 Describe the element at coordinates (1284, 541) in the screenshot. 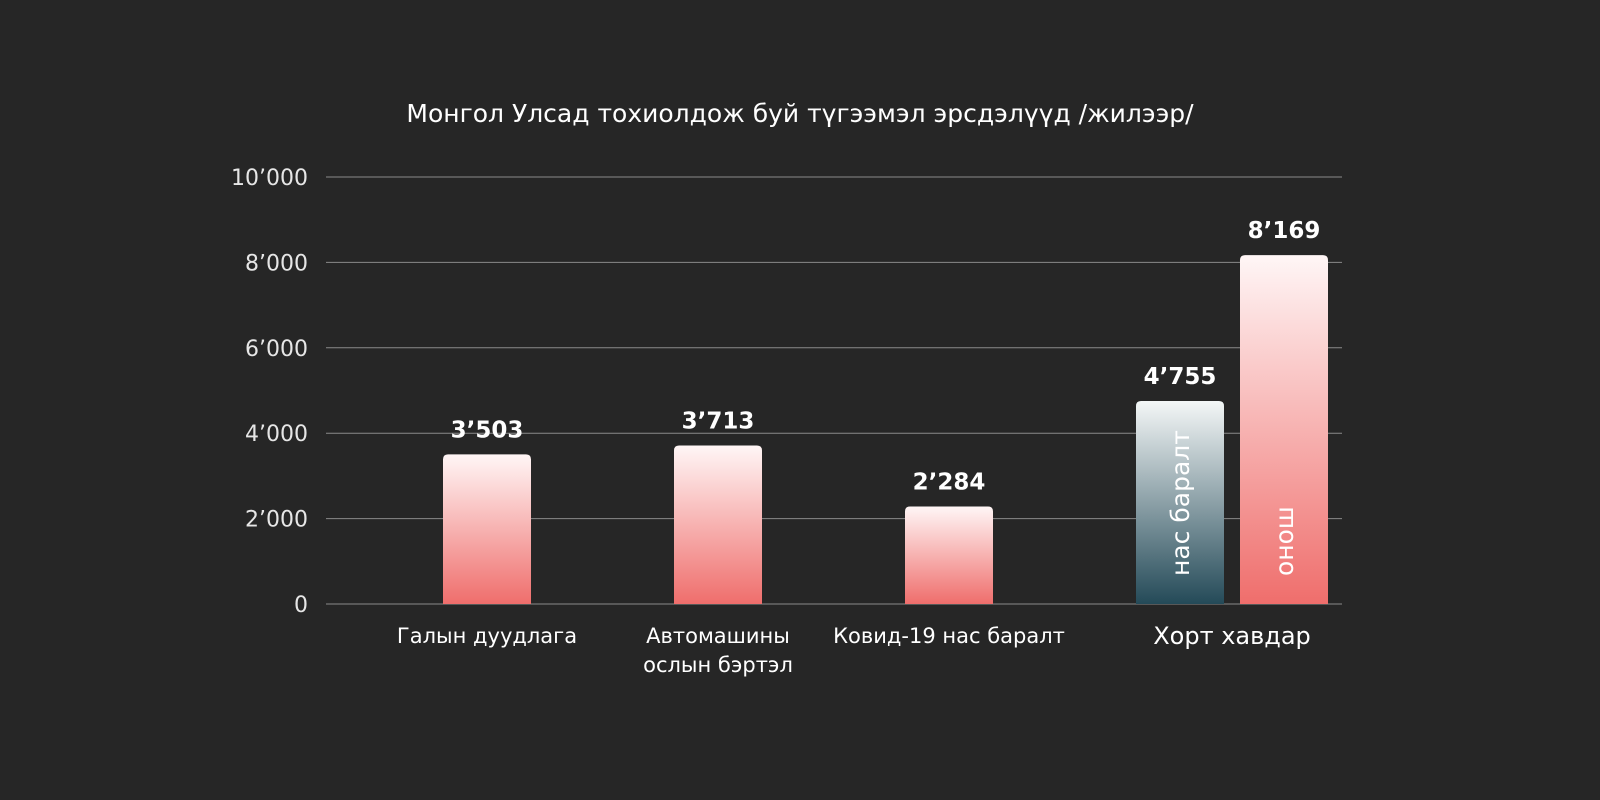

I see `bar-inner-label: онош` at that location.